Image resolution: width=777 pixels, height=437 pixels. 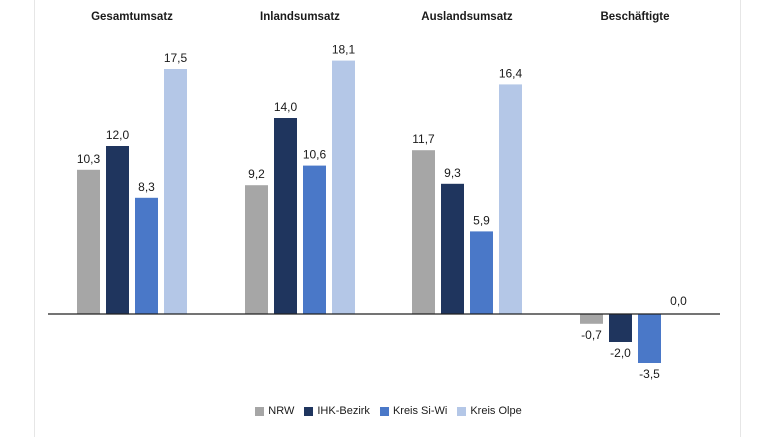 I want to click on legend-item-kreis-olpe: Kreis Olpe, so click(x=489, y=411).